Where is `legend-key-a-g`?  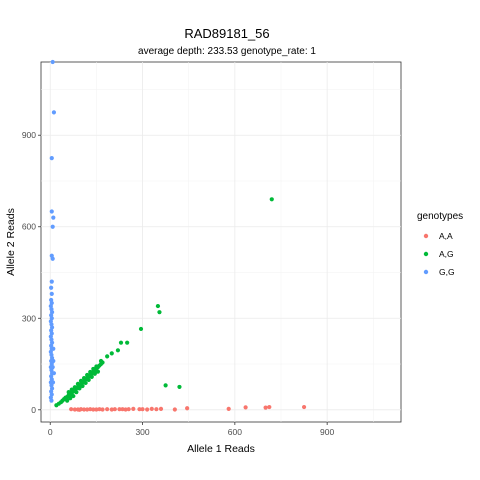
legend-key-a-g is located at coordinates (426, 254).